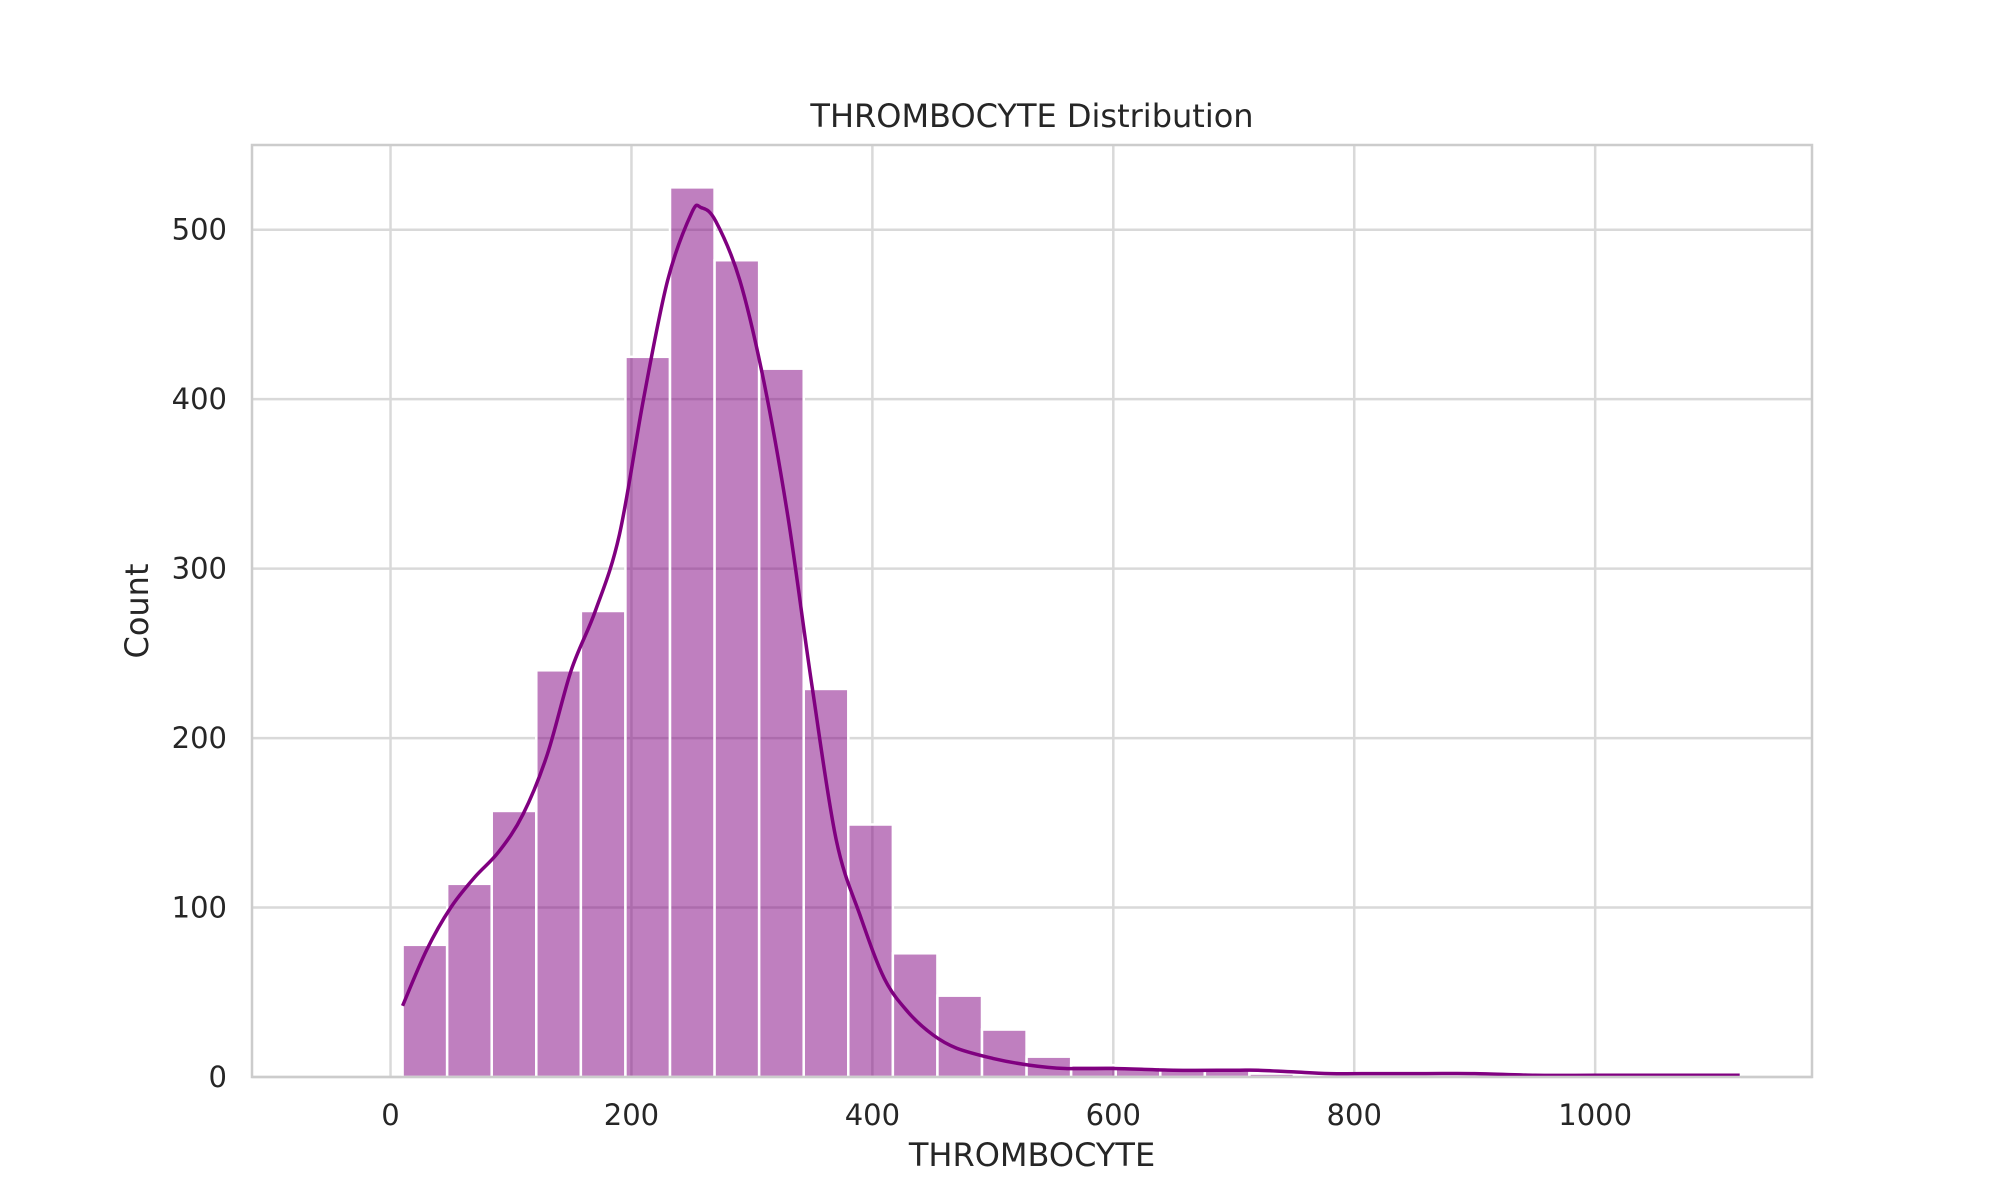 The image size is (2000, 1204). Describe the element at coordinates (218, 1077) in the screenshot. I see `y-tick-label: 0` at that location.